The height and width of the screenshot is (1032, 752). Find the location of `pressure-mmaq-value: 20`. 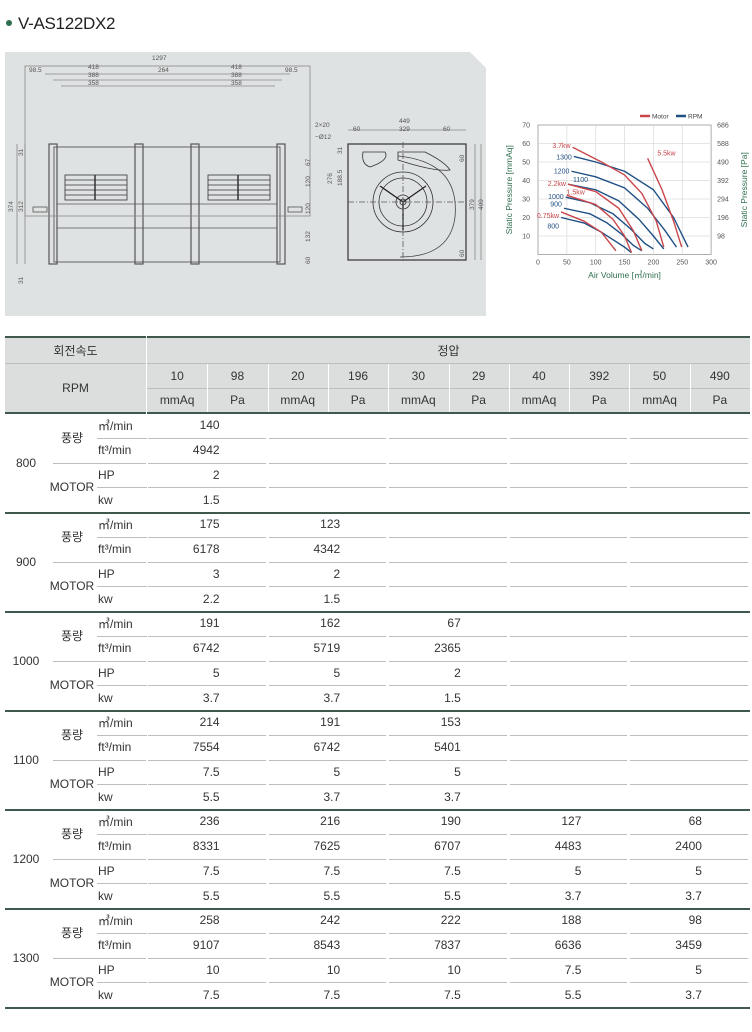

pressure-mmaq-value: 20 is located at coordinates (298, 376).